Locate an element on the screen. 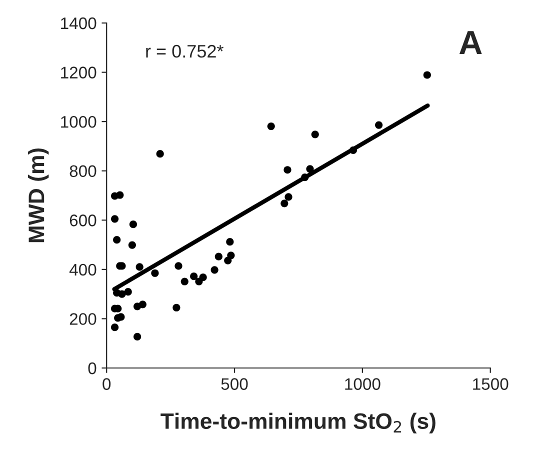 The image size is (533, 460). y-tick-label: 600 is located at coordinates (83, 220).